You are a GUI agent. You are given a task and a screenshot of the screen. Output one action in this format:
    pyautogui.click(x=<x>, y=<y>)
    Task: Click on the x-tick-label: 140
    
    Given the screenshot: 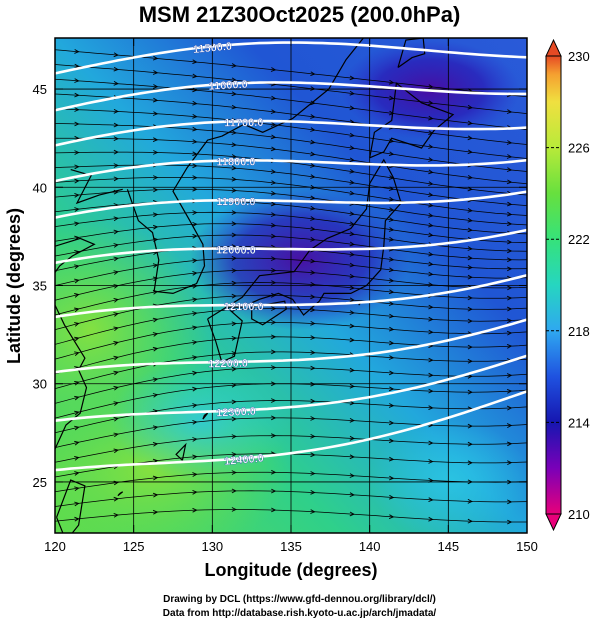 What is the action you would take?
    pyautogui.click(x=370, y=546)
    